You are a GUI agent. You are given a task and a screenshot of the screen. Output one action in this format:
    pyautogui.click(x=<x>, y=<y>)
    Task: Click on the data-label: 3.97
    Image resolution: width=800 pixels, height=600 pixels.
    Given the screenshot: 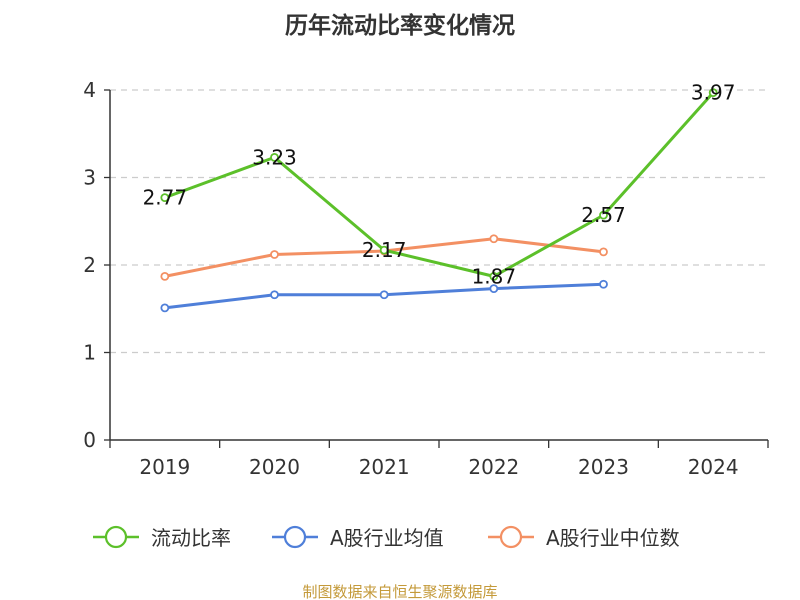 What is the action you would take?
    pyautogui.click(x=713, y=93)
    